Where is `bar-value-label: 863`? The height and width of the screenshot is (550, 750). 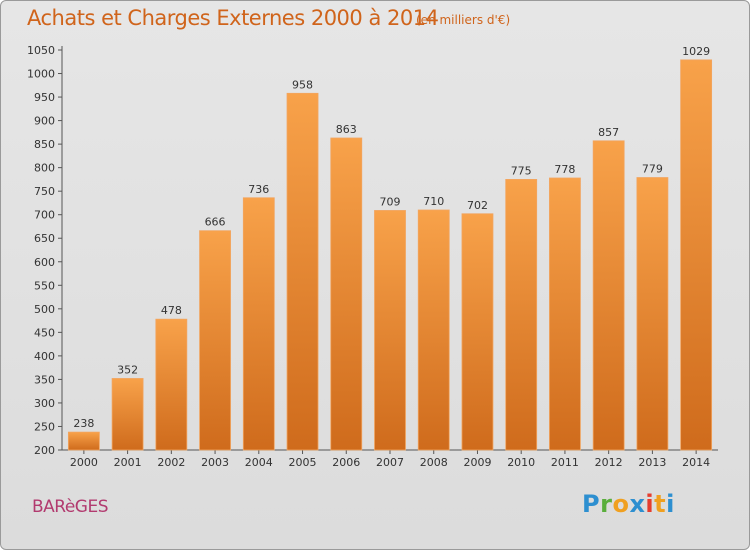 bar-value-label: 863 is located at coordinates (346, 129).